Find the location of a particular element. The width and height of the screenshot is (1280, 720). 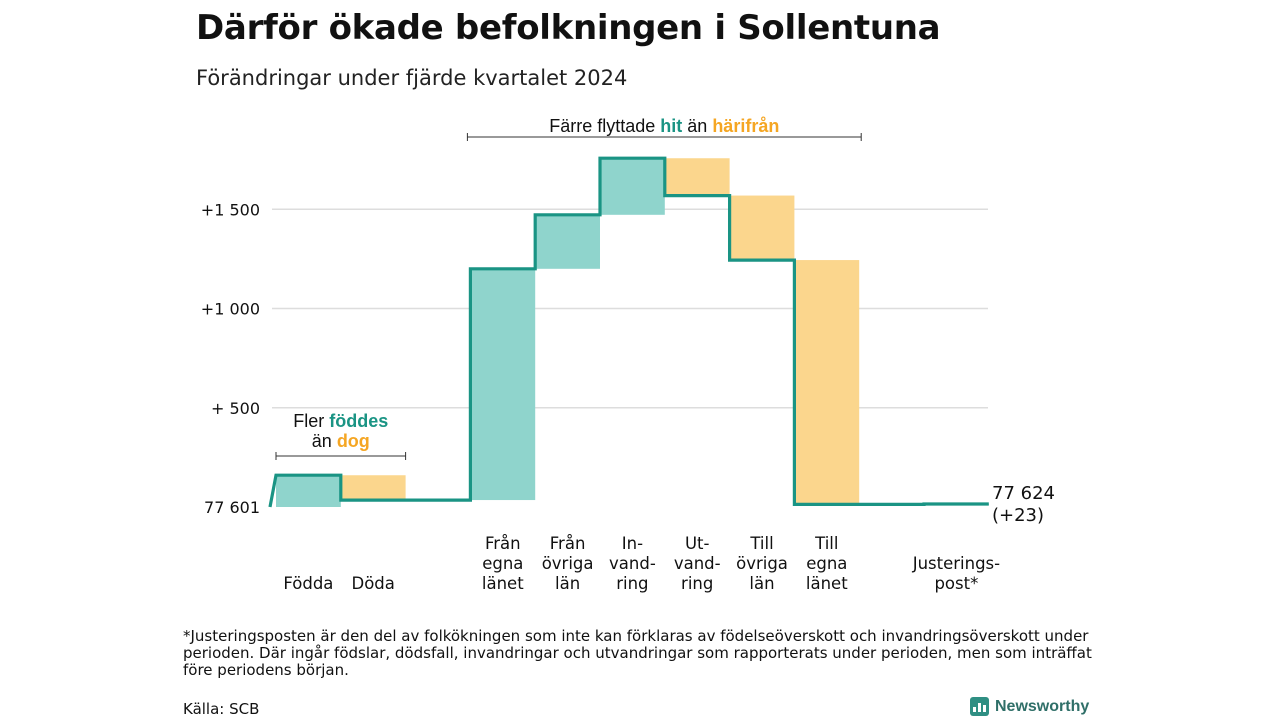

x-label-3: länet is located at coordinates (503, 583).